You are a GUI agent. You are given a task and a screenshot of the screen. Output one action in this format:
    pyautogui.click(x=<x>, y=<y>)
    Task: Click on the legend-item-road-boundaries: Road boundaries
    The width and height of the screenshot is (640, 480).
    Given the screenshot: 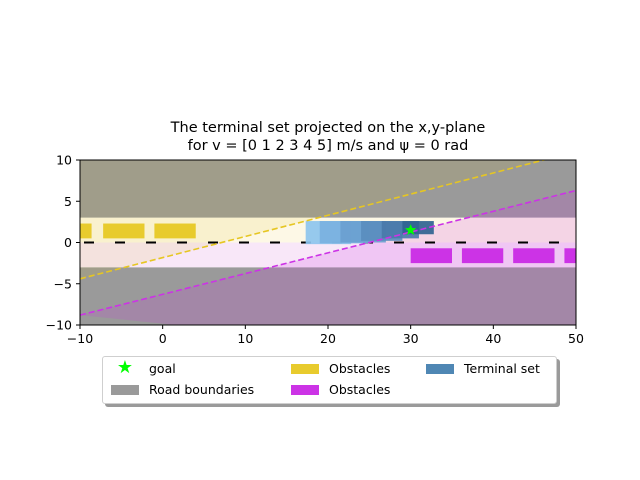 What is the action you would take?
    pyautogui.click(x=182, y=390)
    